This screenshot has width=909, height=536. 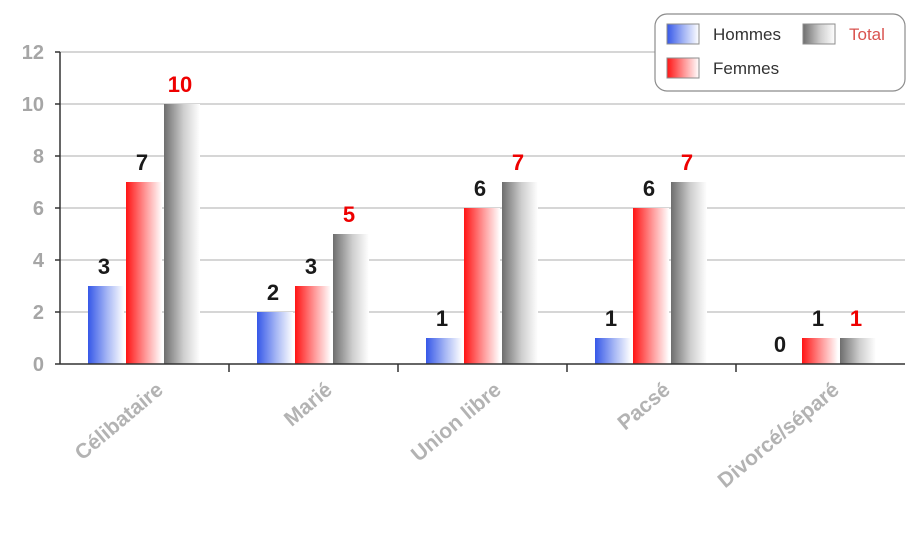 I want to click on data-label-total: 1, so click(x=856, y=318).